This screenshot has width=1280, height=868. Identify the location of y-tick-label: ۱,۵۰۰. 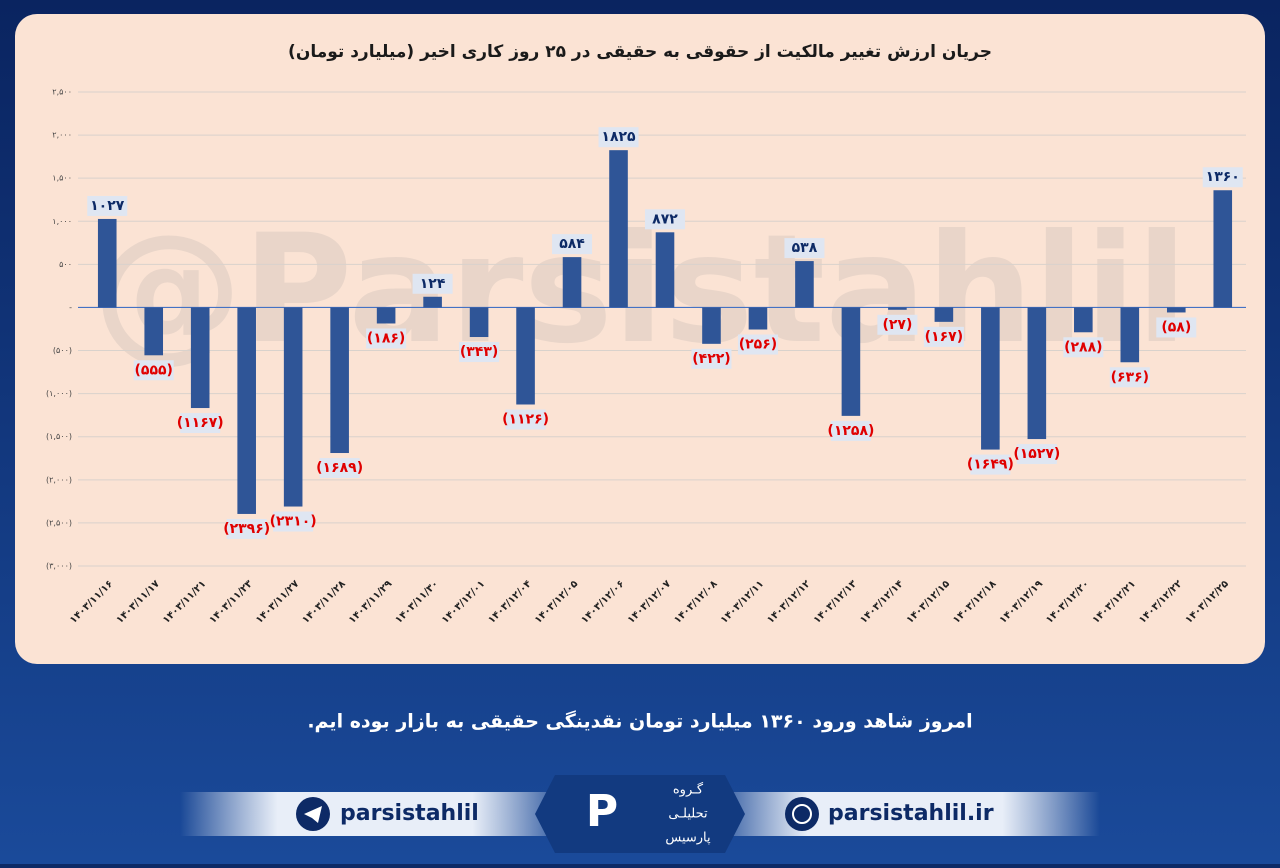
(62, 178).